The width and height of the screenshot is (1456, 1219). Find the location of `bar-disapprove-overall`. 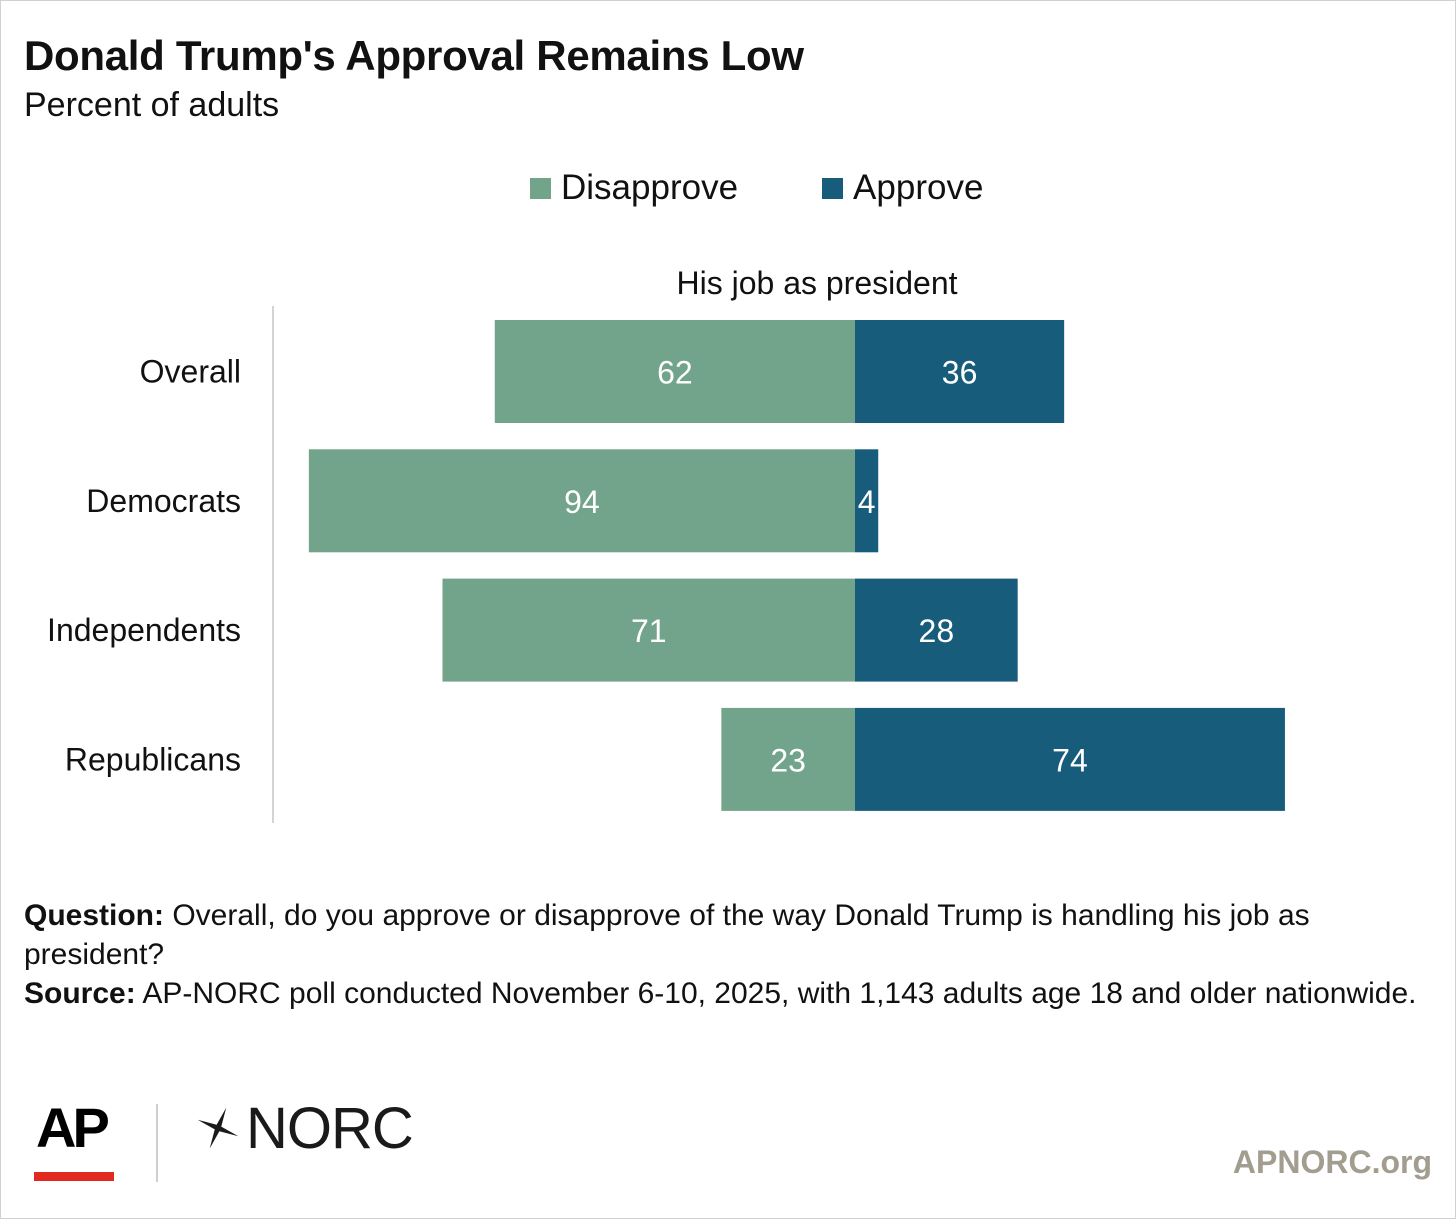

bar-disapprove-overall is located at coordinates (674, 371).